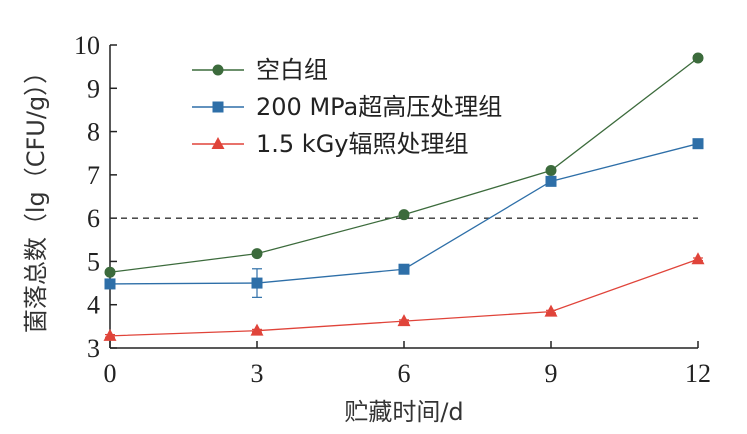  I want to click on legend: 空白组 200 MPa超高压处理组 1.5 kGy辐照处理组, so click(347, 107).